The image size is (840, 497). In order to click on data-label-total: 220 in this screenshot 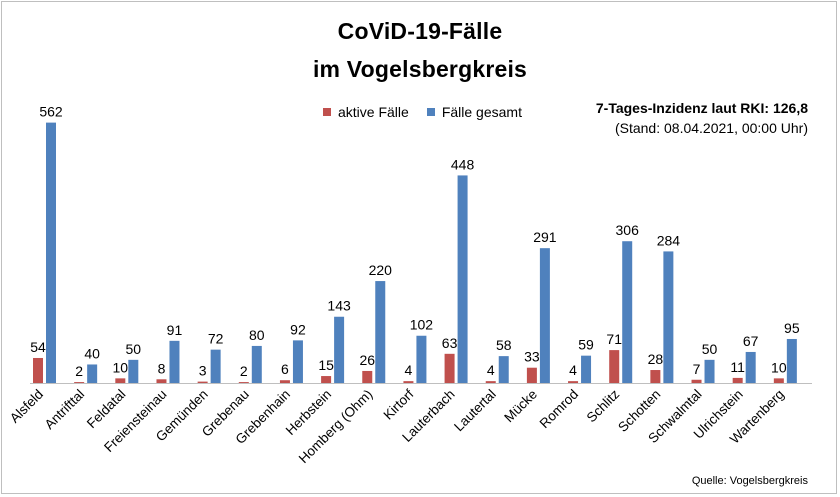, I will do `click(381, 270)`.